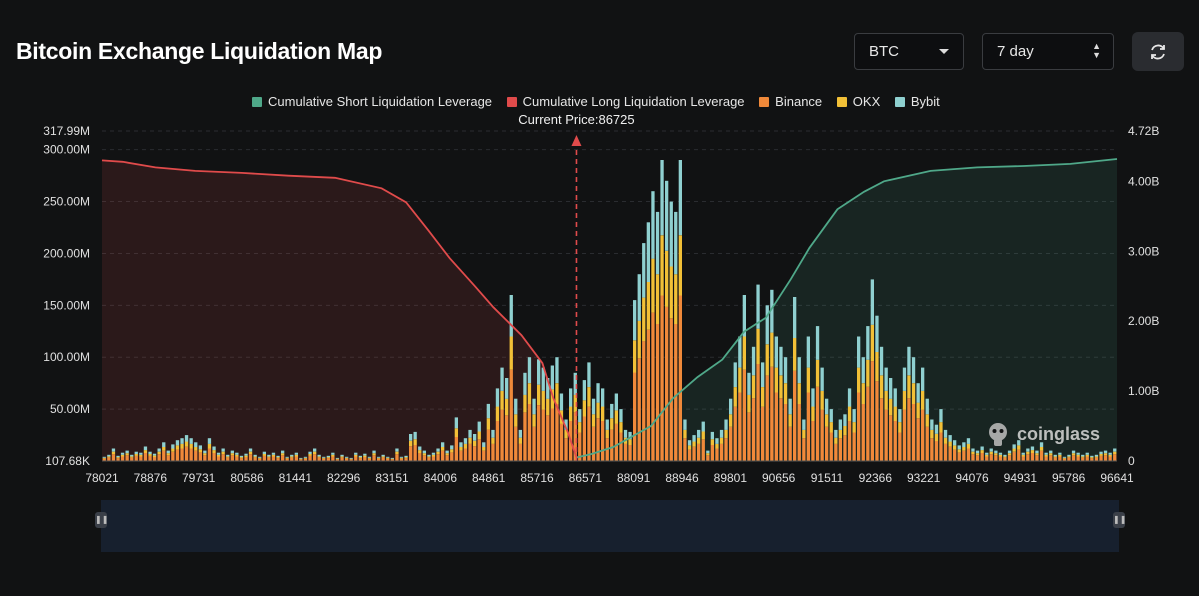 The image size is (1199, 596). I want to click on period-select: 7 day ▲ ▼, so click(1048, 51).